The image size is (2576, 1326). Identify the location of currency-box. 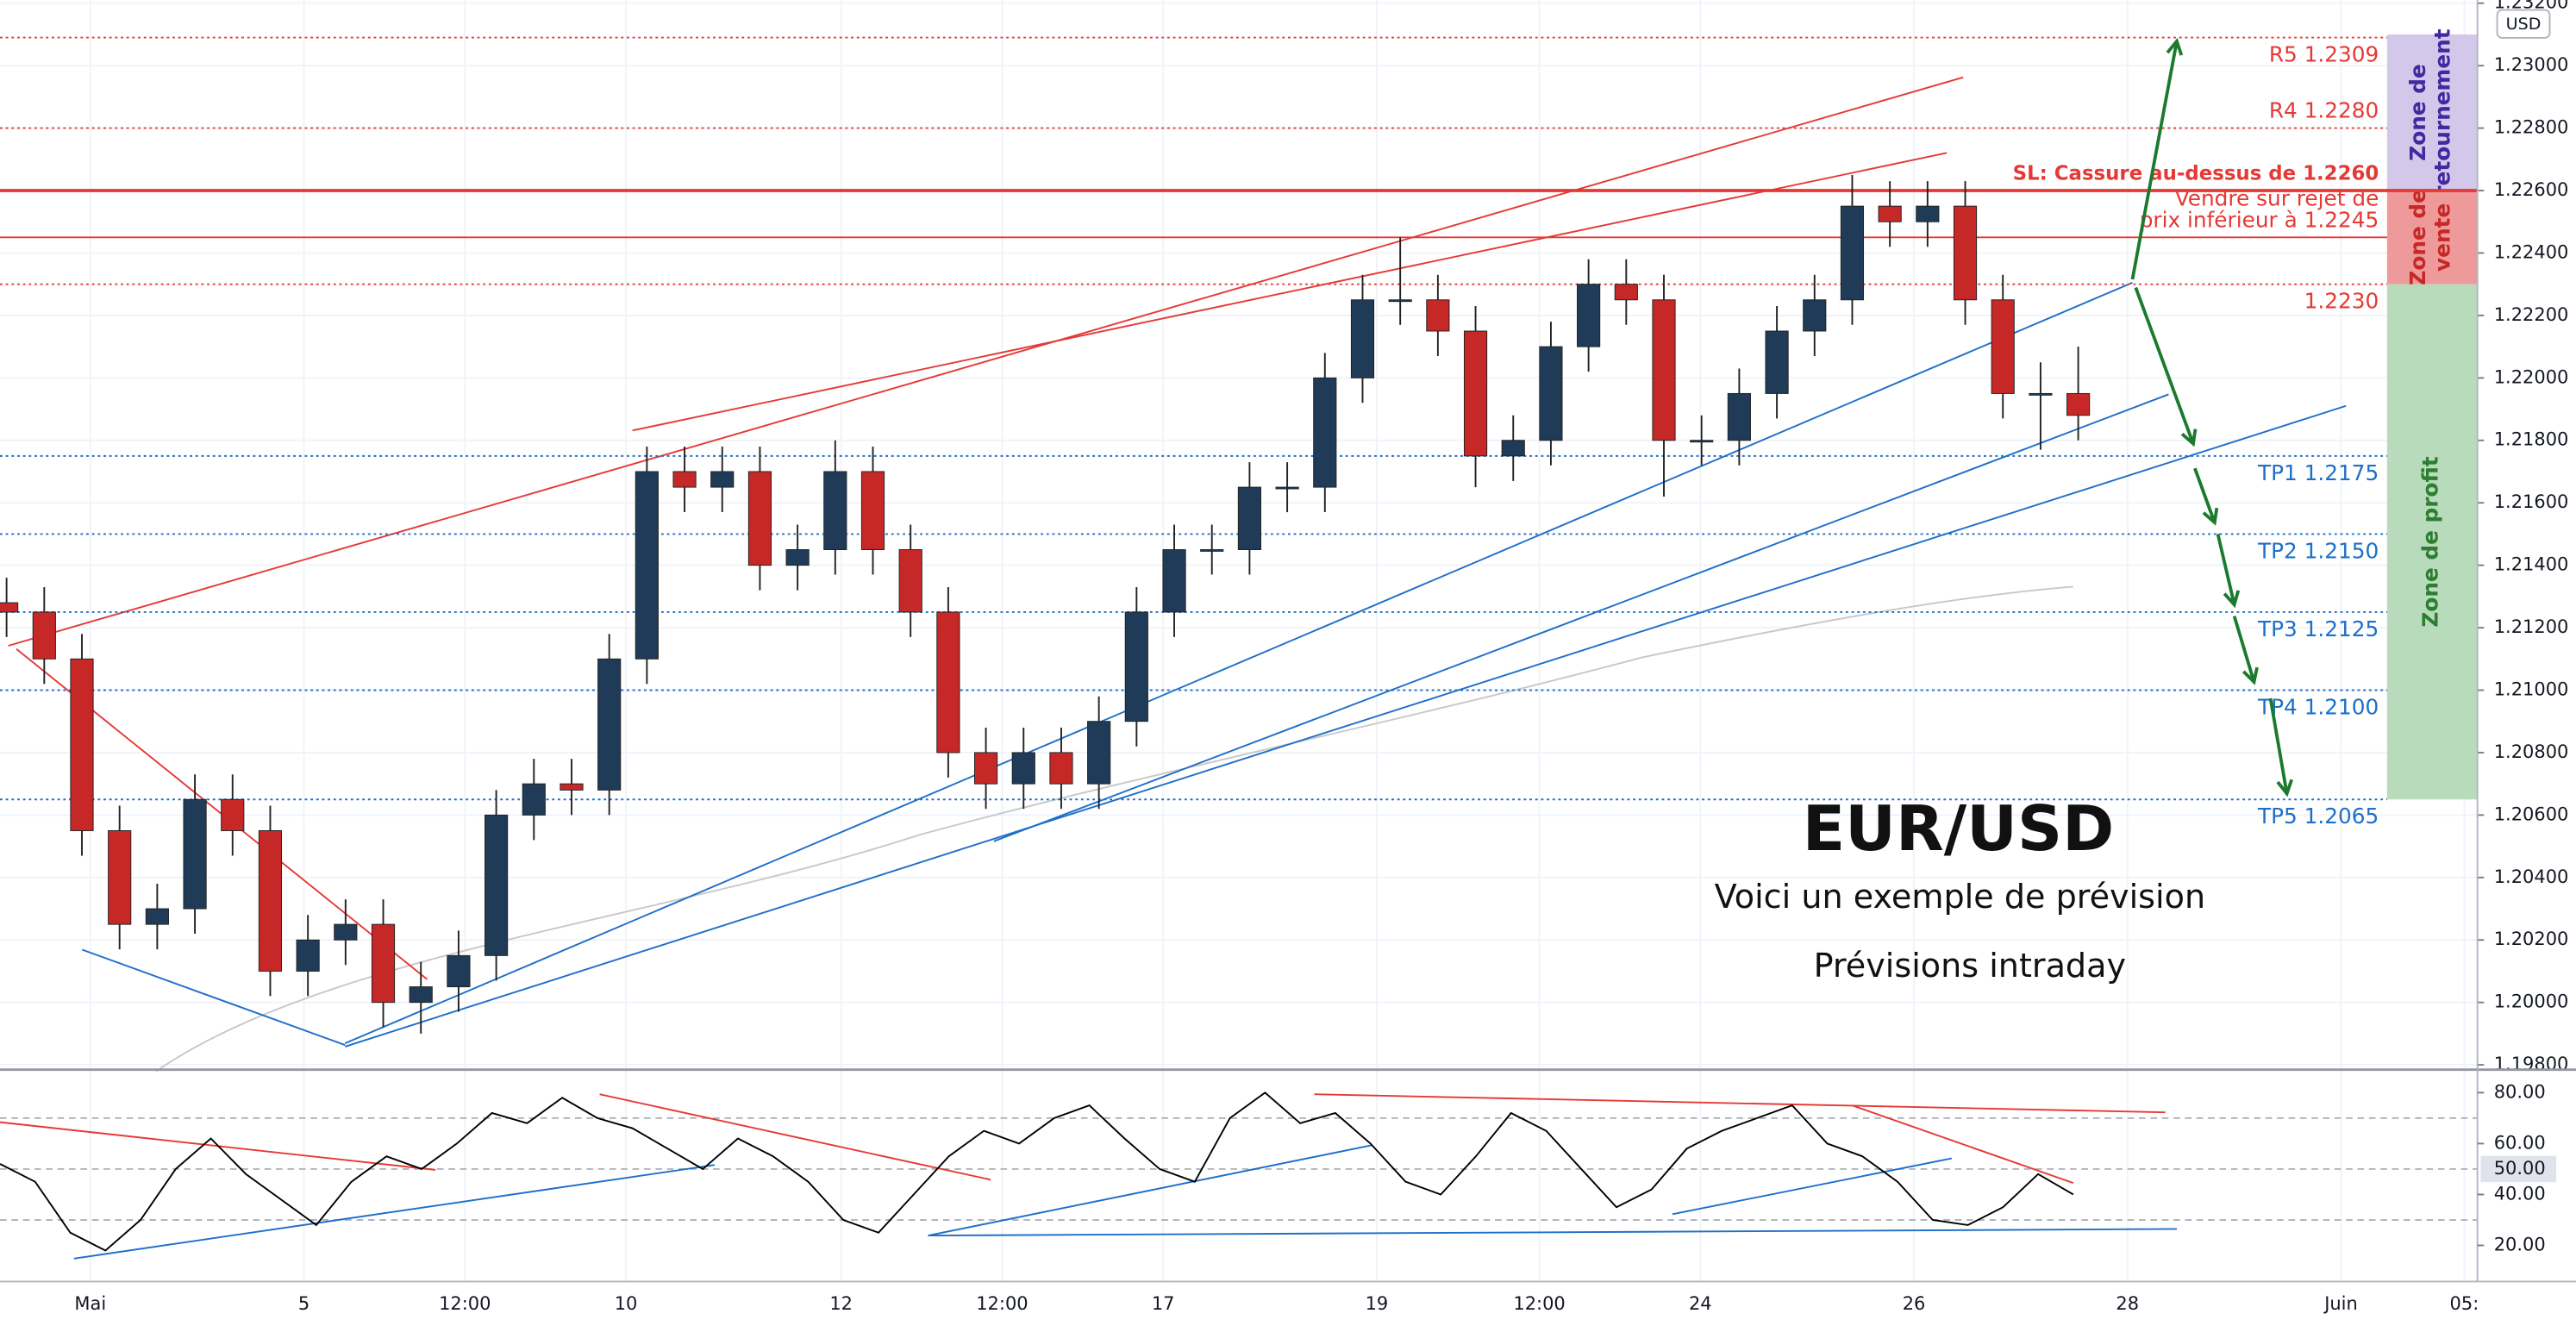
(2523, 24).